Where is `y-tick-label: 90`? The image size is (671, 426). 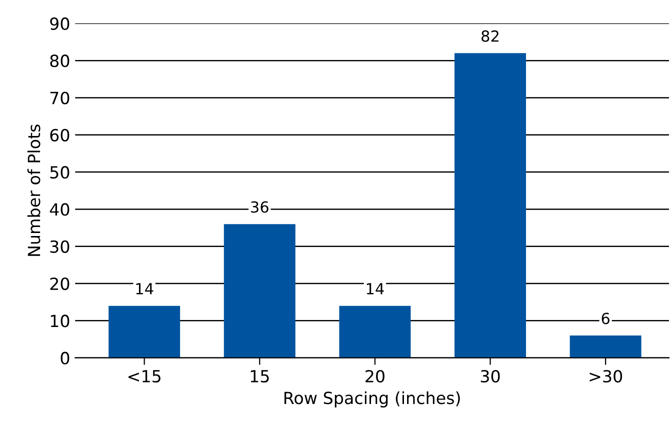 y-tick-label: 90 is located at coordinates (60, 23).